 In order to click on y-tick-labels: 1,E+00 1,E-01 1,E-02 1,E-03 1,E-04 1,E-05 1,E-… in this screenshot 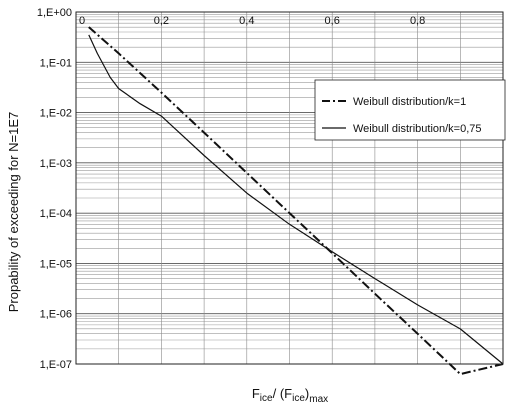, I will do `click(54, 189)`.